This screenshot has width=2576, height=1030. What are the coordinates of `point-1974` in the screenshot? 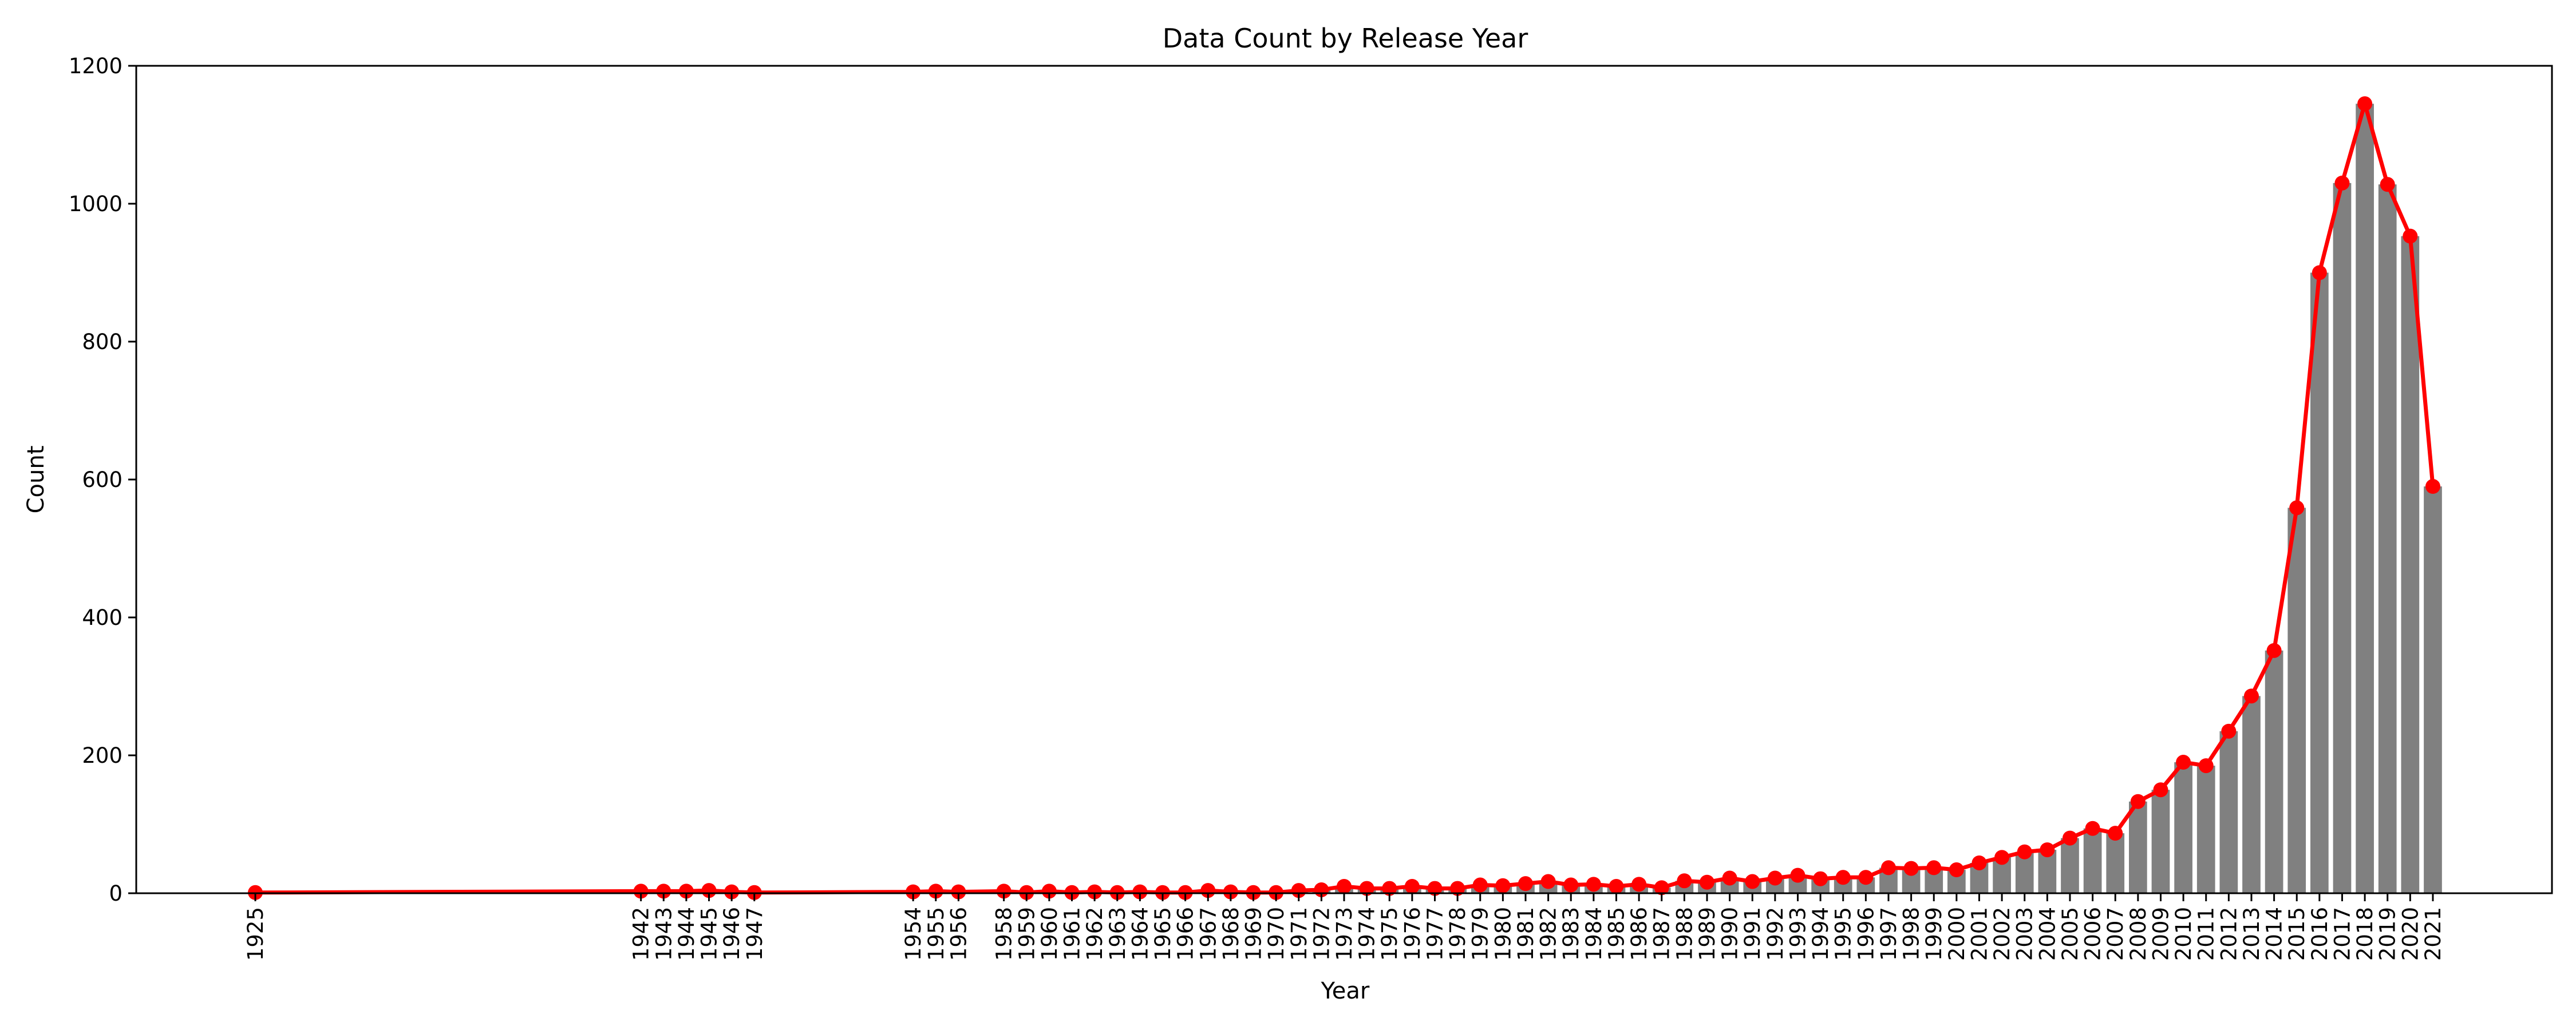 It's located at (1366, 888).